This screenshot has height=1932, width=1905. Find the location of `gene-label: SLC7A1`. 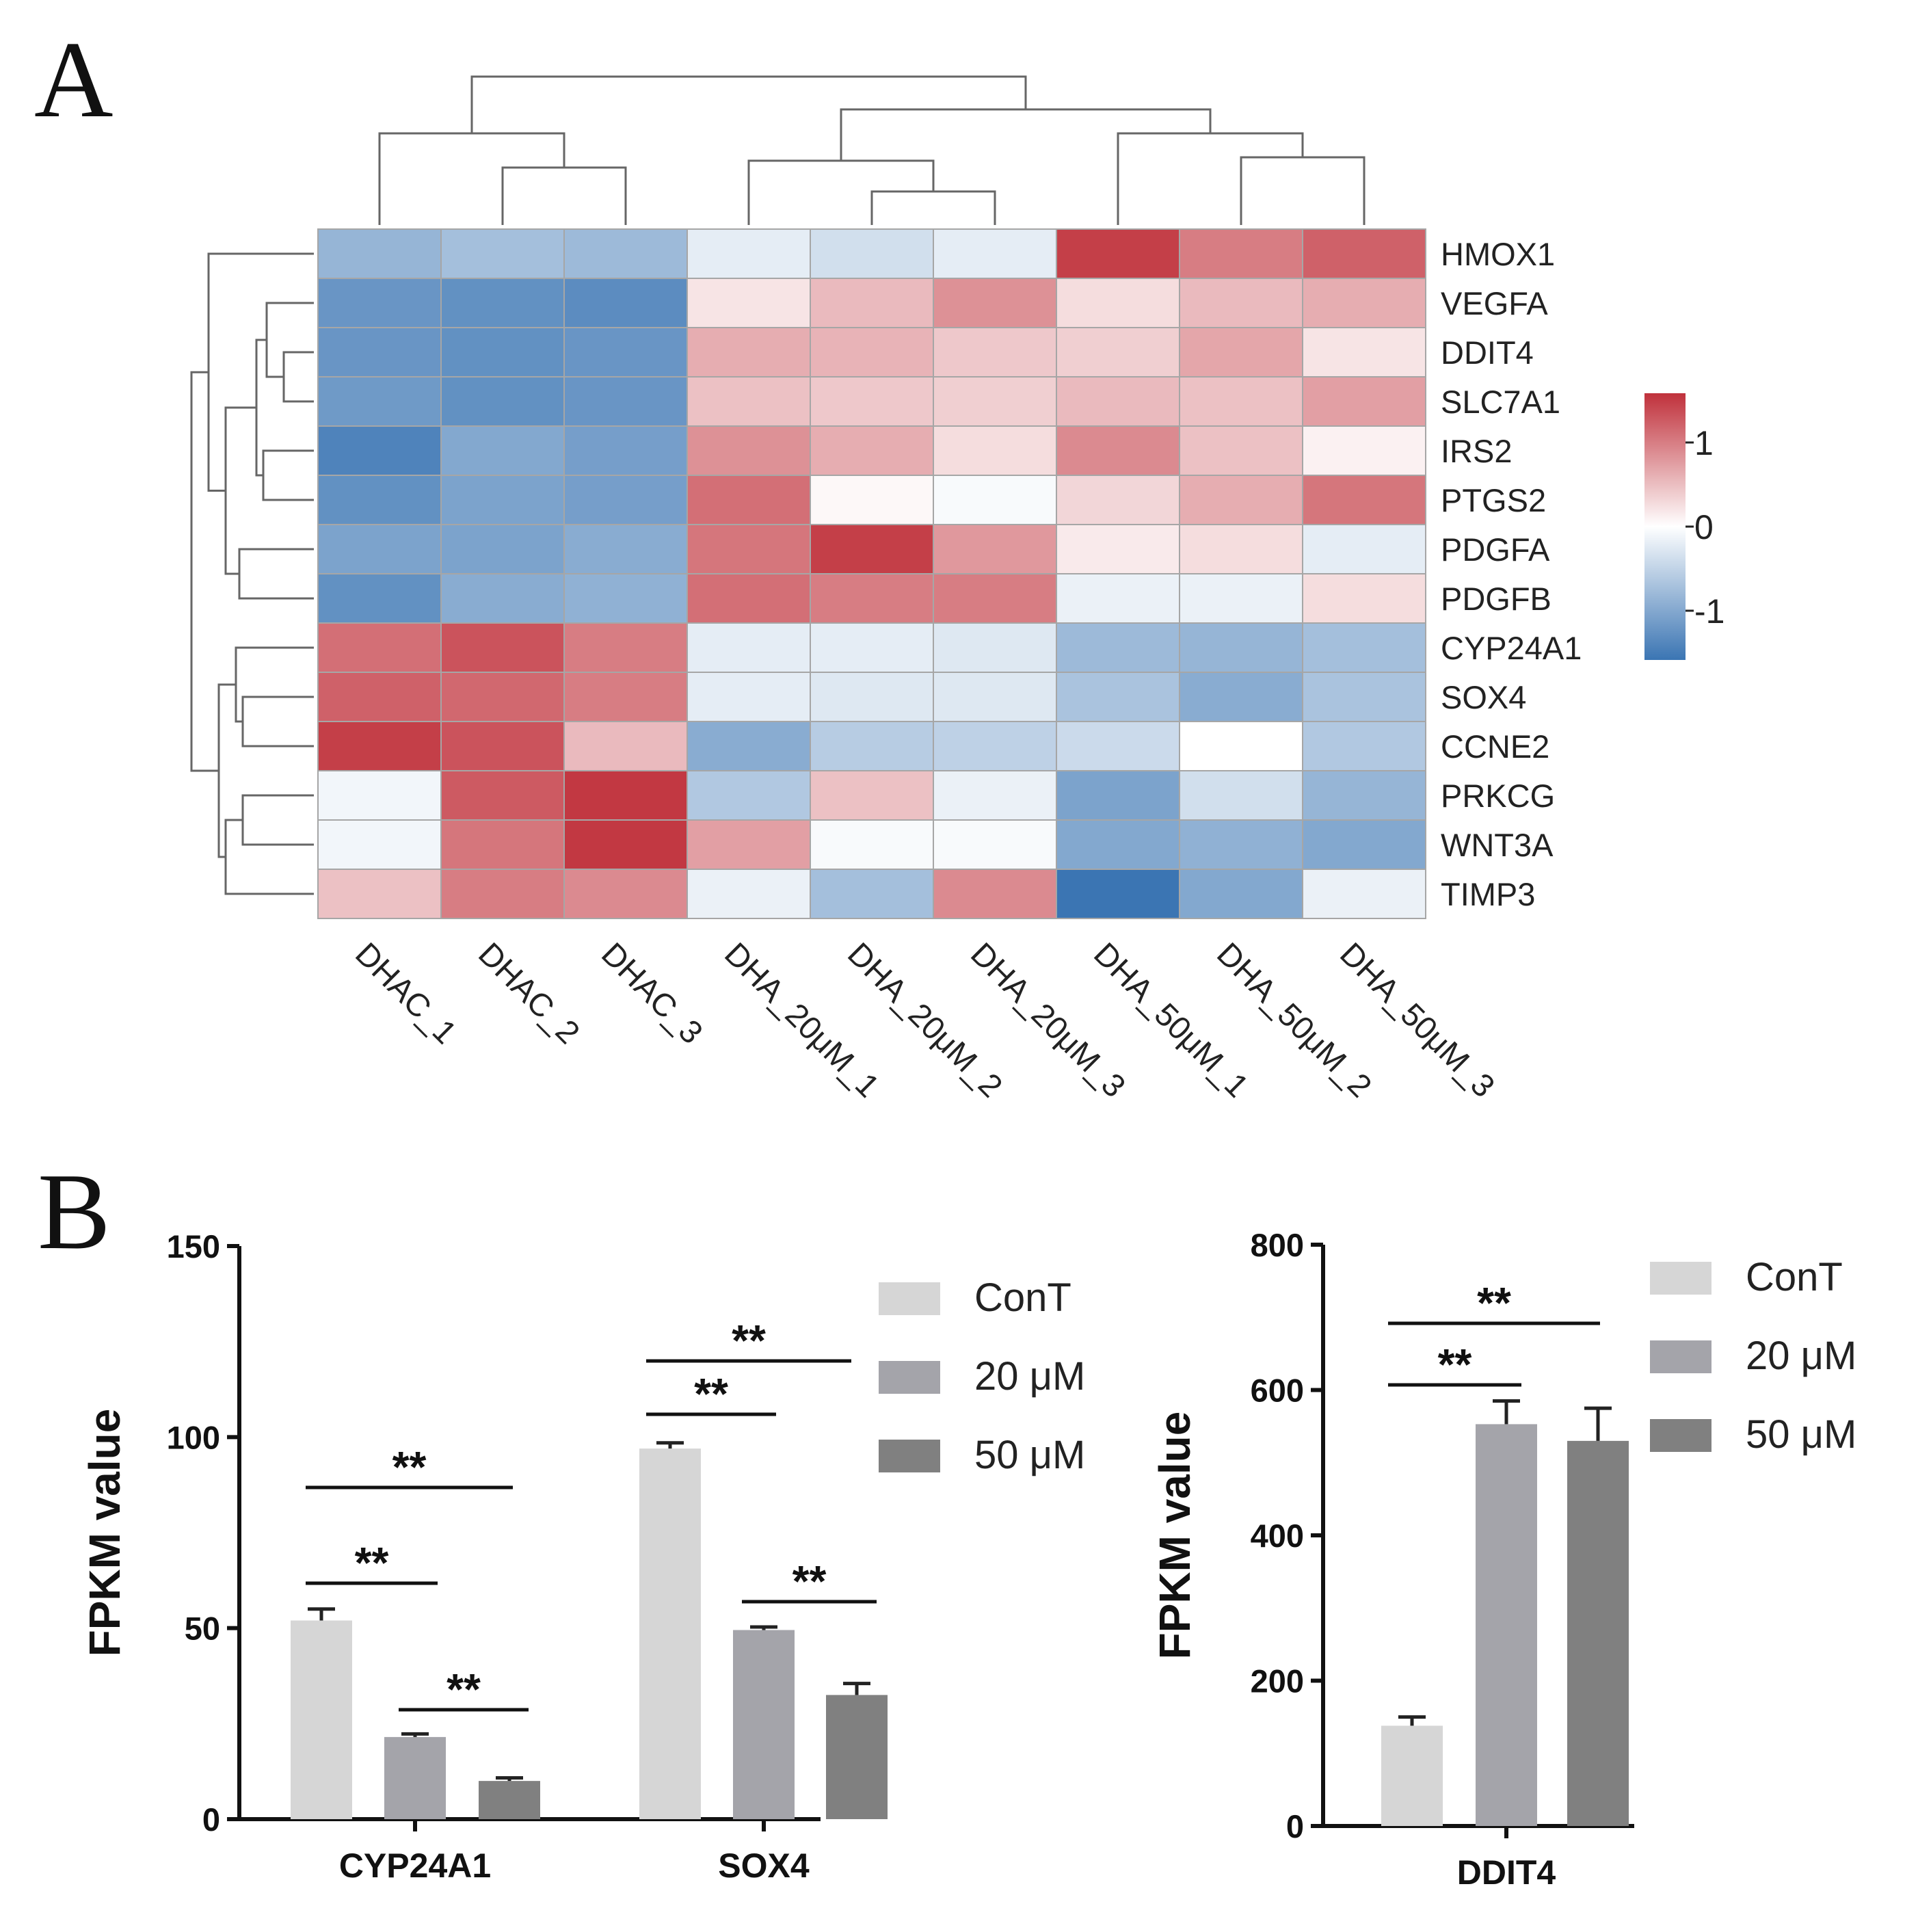

gene-label: SLC7A1 is located at coordinates (1500, 402).